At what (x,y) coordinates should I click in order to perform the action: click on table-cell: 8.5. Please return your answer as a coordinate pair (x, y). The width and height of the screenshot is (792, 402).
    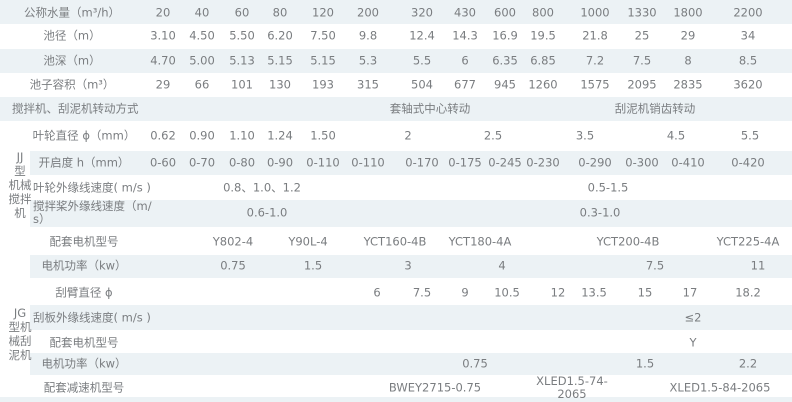
    Looking at the image, I should click on (748, 60).